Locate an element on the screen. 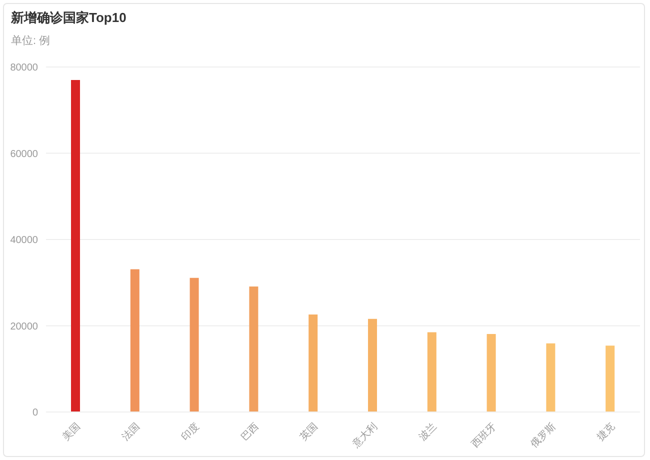 This screenshot has width=650, height=460. x-tick-label: 印度 is located at coordinates (190, 432).